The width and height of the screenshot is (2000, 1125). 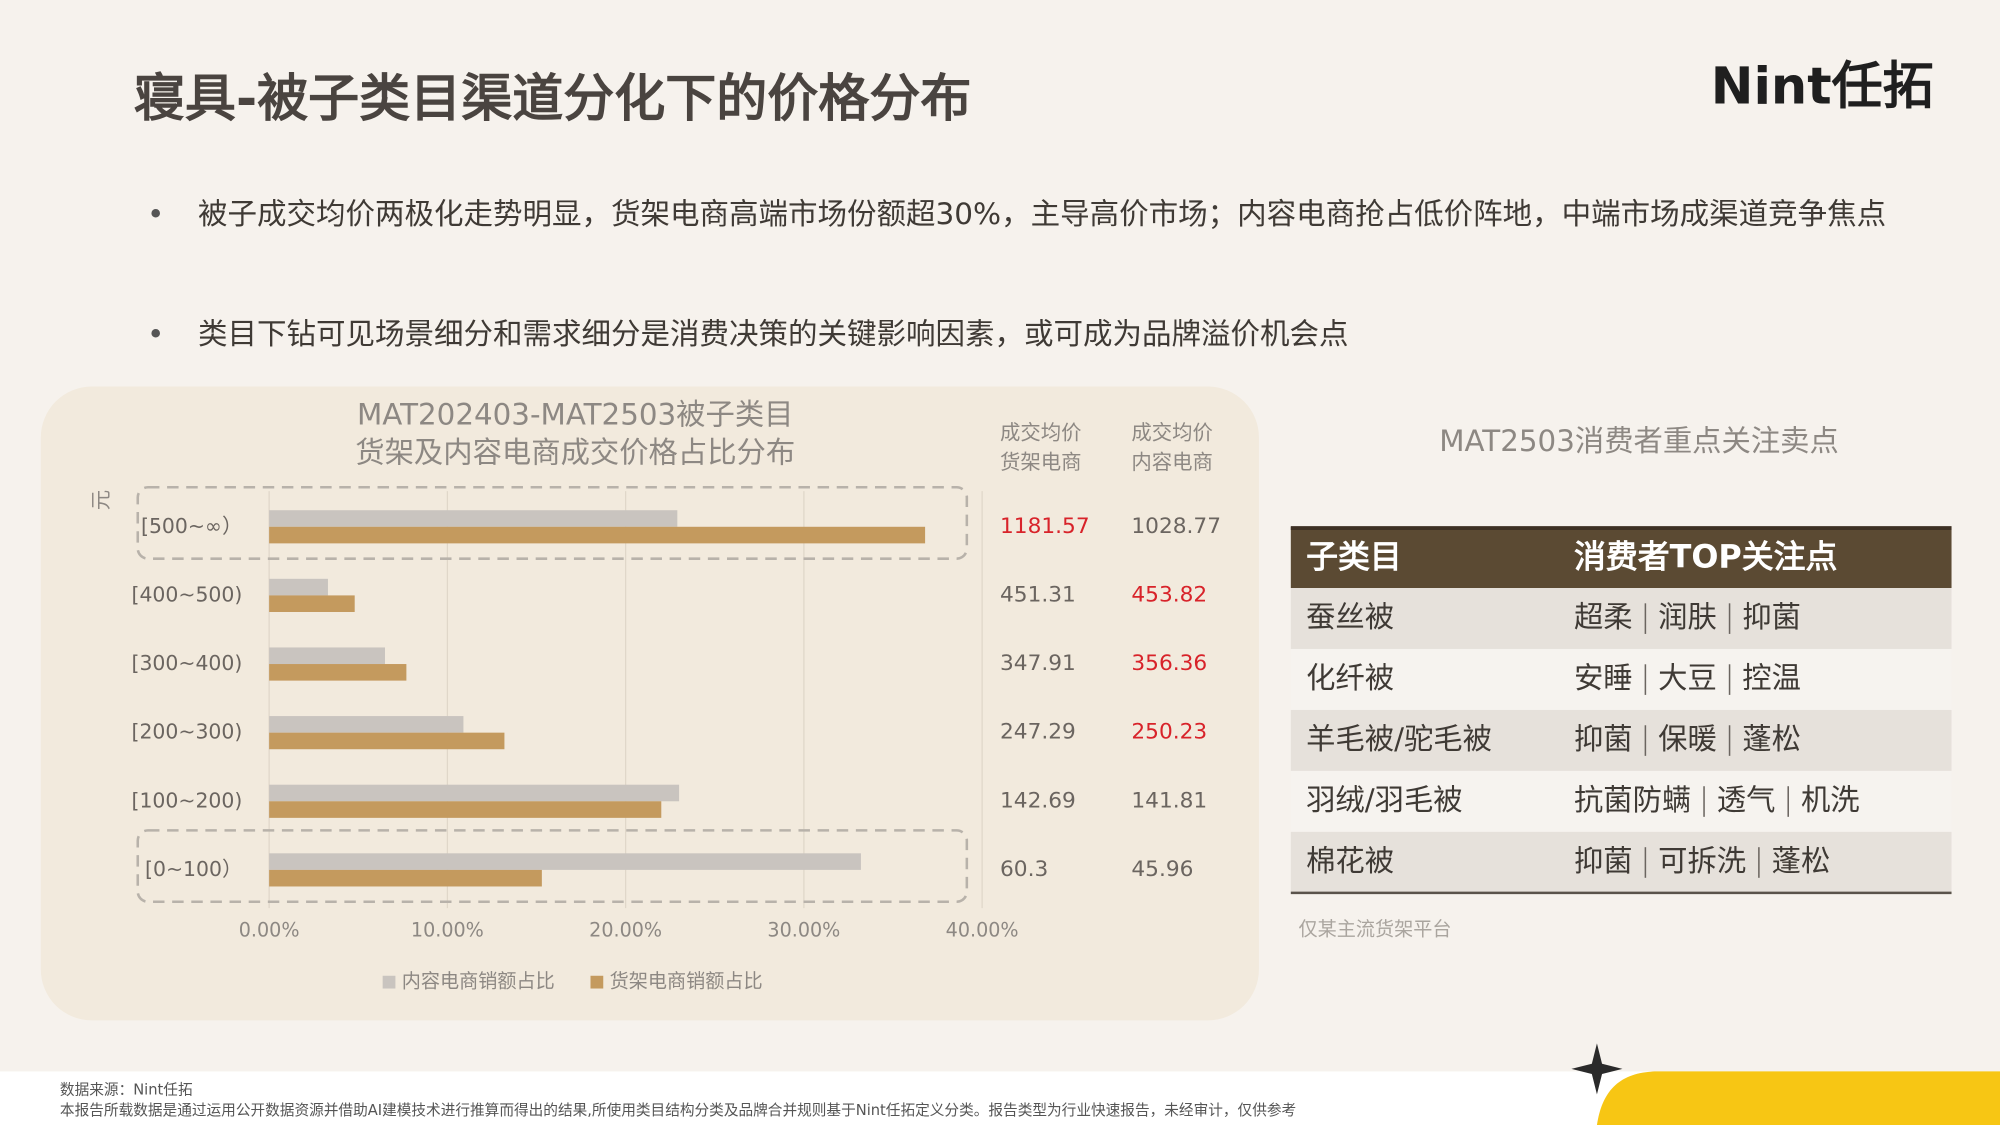 I want to click on table-header: 子类目, so click(x=1354, y=557).